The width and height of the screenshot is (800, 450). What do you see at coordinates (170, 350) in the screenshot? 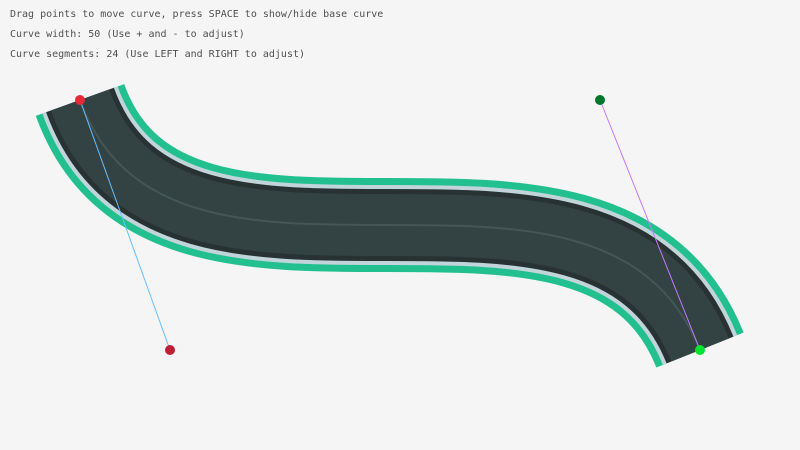
I see `start-tangent-handle` at bounding box center [170, 350].